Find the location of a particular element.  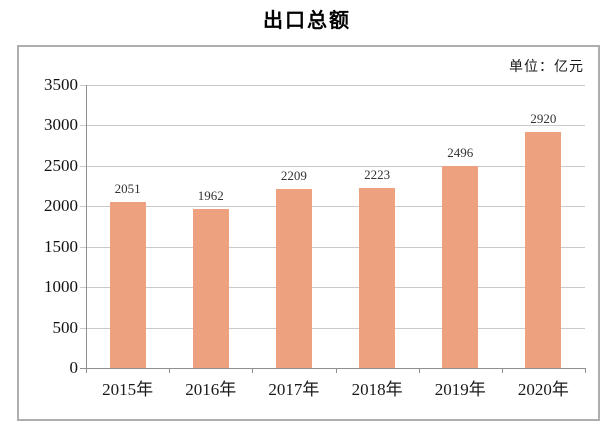

x-axis-category-label: 2015年 is located at coordinates (128, 389).